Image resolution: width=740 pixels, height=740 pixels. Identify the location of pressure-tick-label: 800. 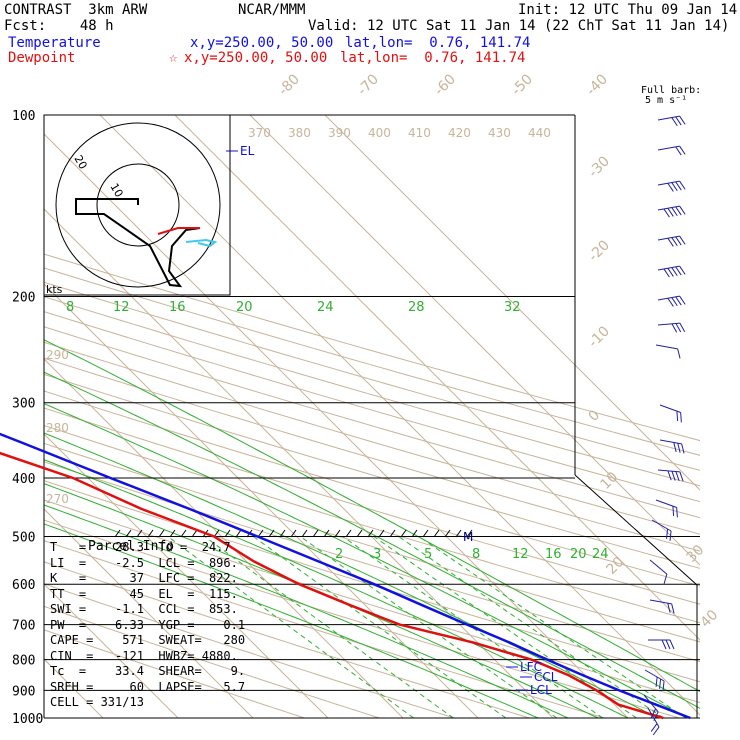
(23, 661).